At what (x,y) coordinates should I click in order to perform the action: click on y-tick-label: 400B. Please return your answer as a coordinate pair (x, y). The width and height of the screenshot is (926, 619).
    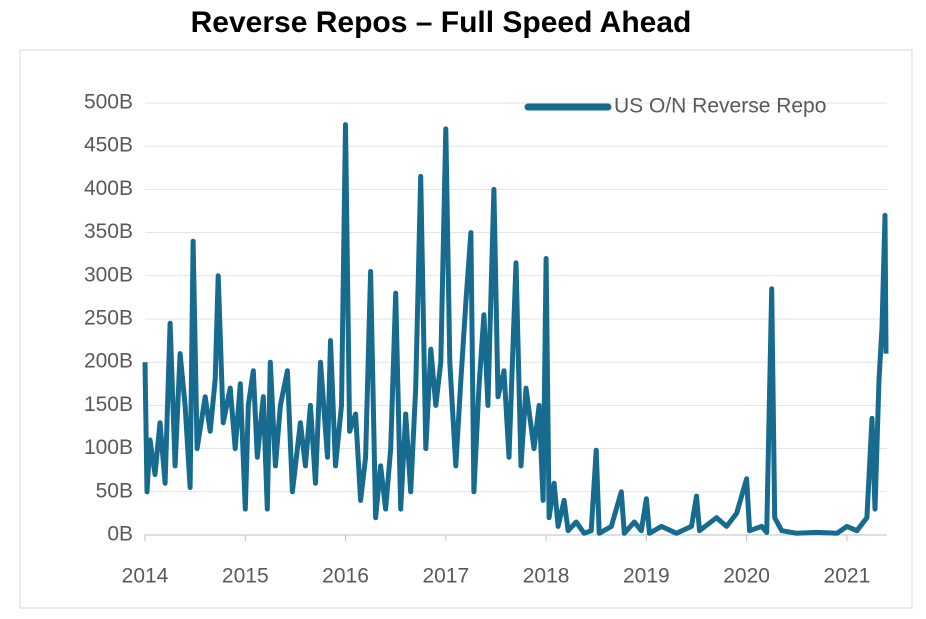
    Looking at the image, I should click on (108, 188).